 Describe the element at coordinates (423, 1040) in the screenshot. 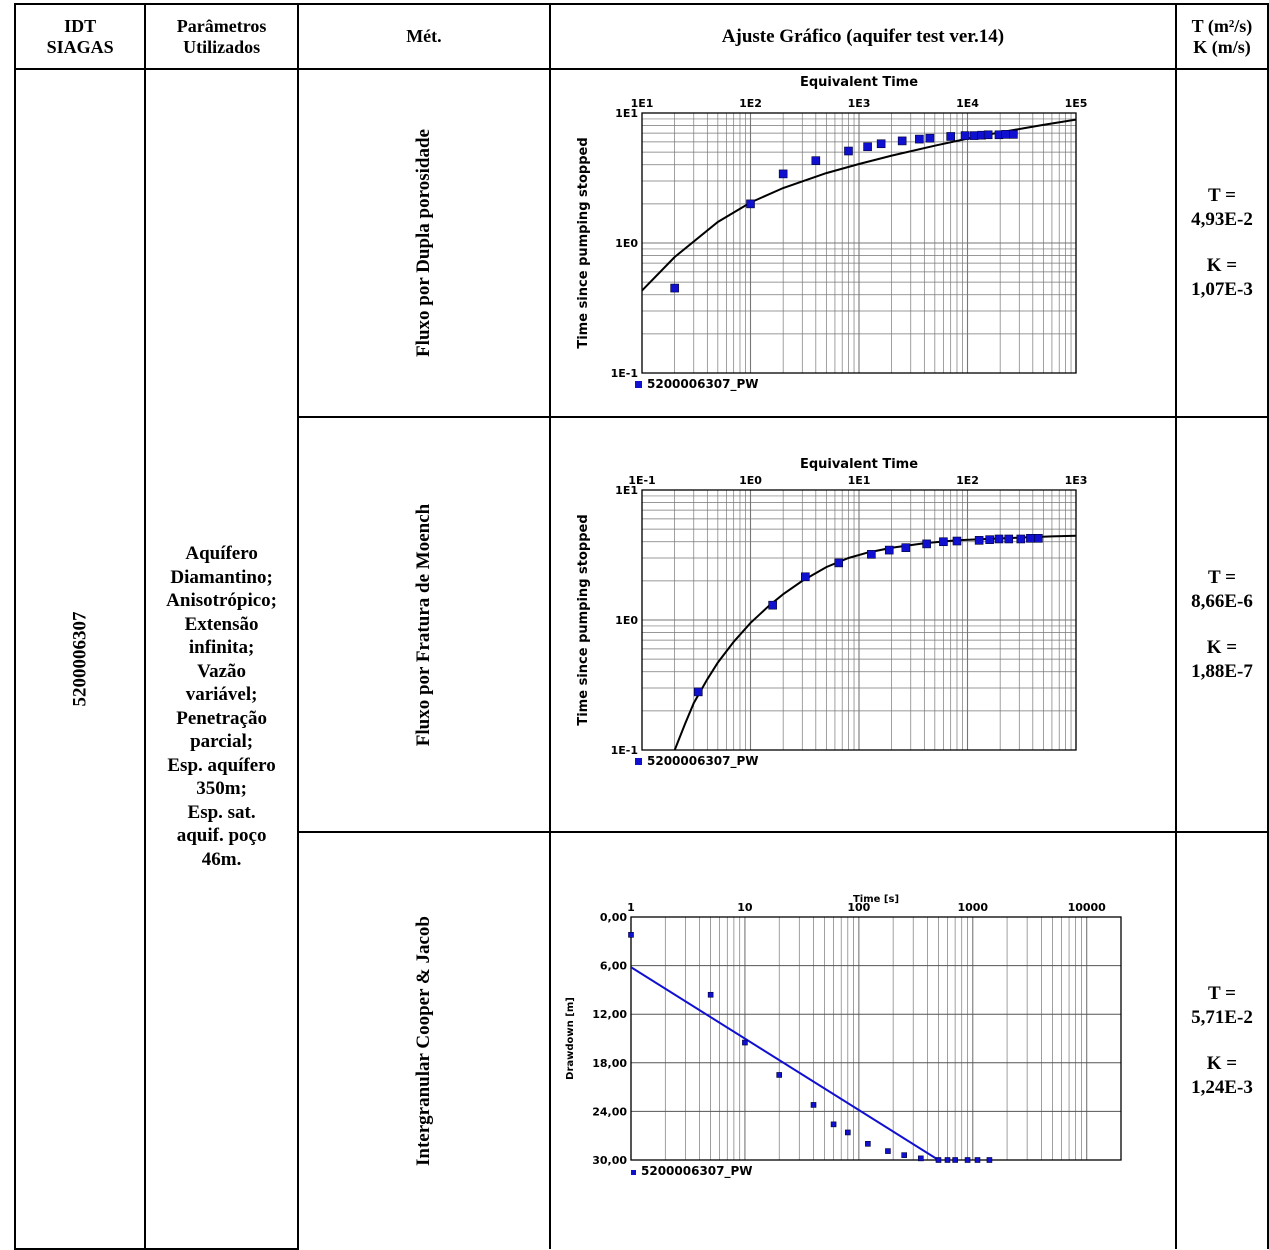

I see `method-cell-3: Intergranular Cooper & Jacob` at that location.